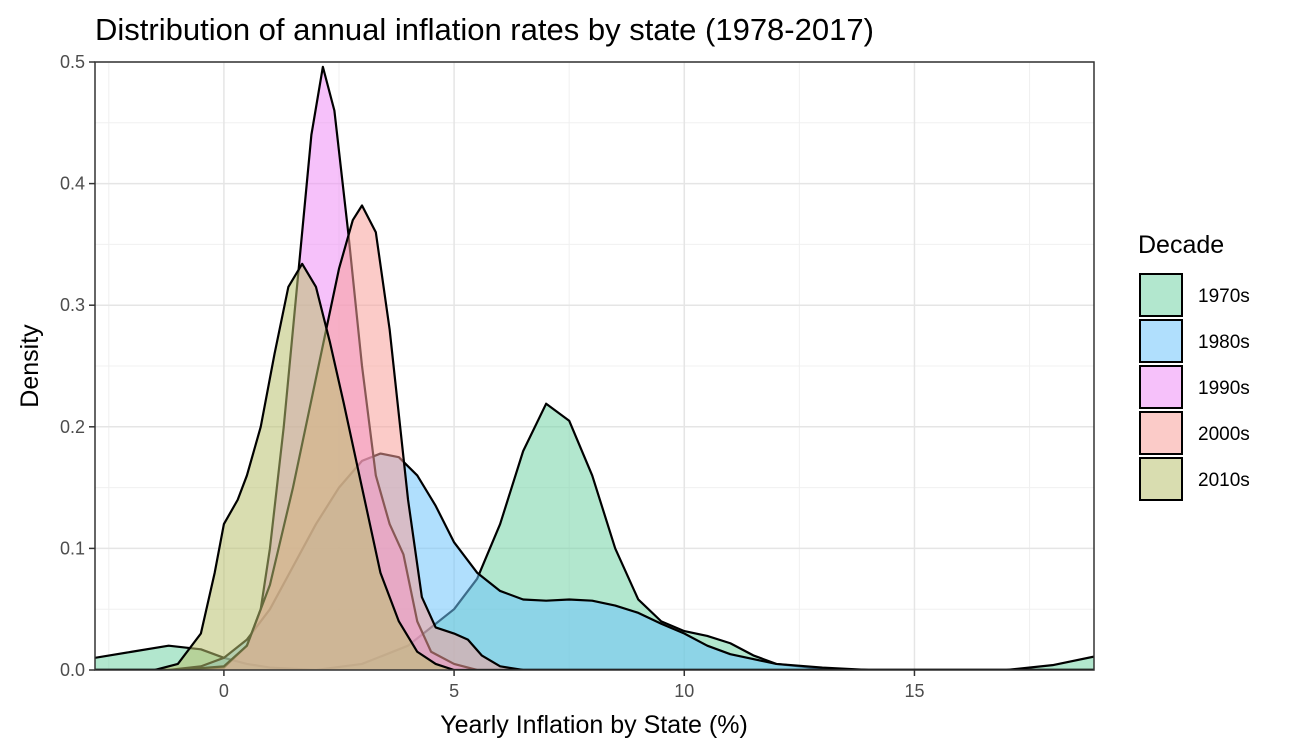 The height and width of the screenshot is (754, 1292). Describe the element at coordinates (1224, 434) in the screenshot. I see `legend-label-2000s: 2000s` at that location.